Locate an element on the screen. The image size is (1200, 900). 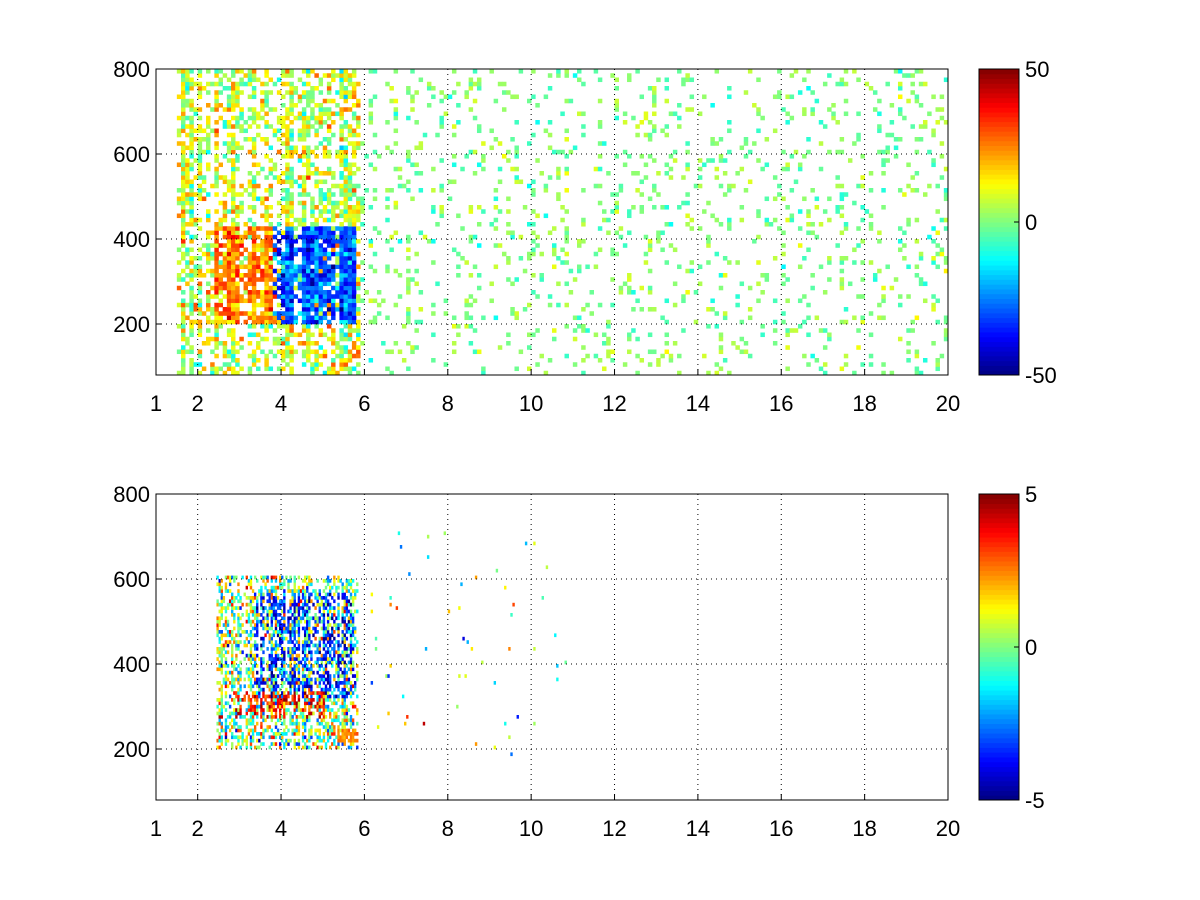
y-tick-label: 800 is located at coordinates (131, 69).